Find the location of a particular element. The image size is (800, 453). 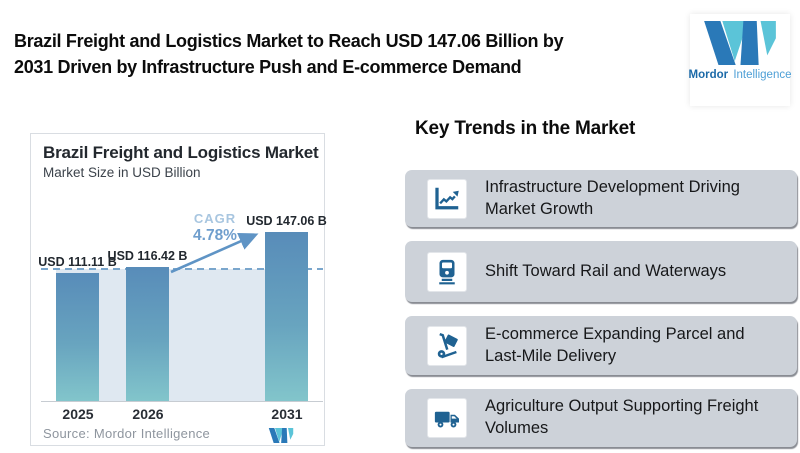

trend-card-rail-waterways: Shift Toward Rail and Waterways is located at coordinates (601, 271).